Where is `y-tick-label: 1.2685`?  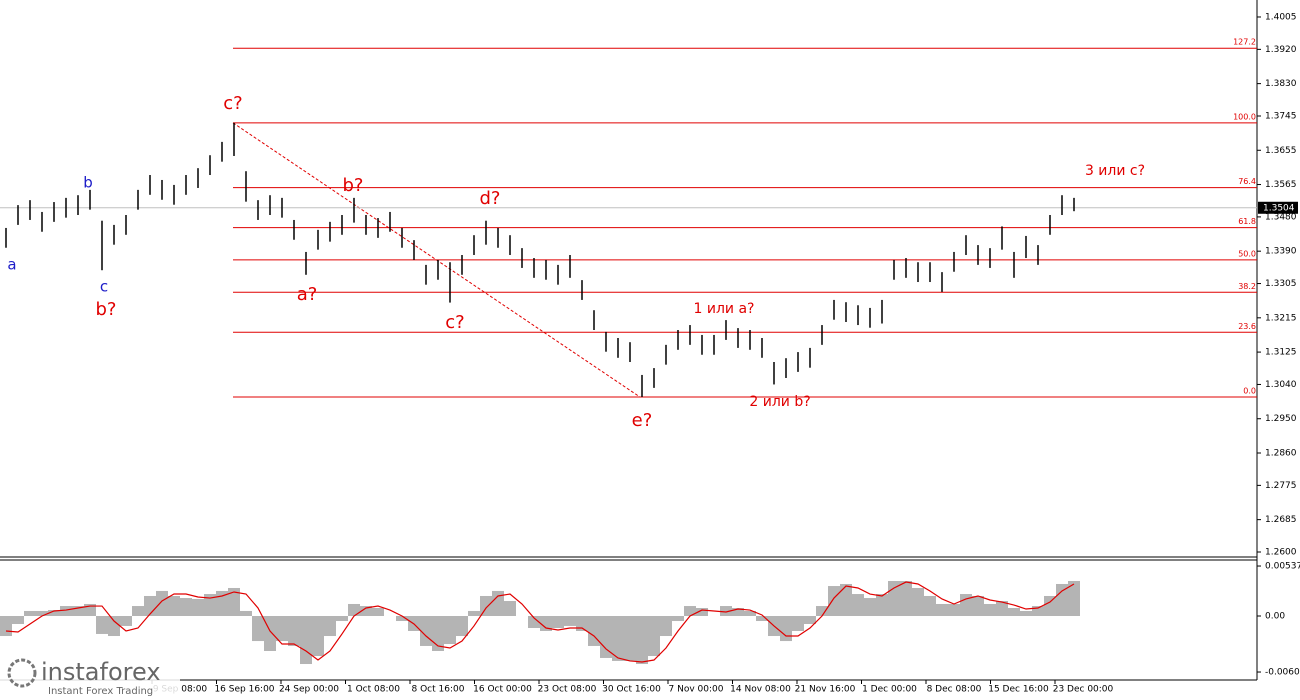
y-tick-label: 1.2685 is located at coordinates (1281, 520).